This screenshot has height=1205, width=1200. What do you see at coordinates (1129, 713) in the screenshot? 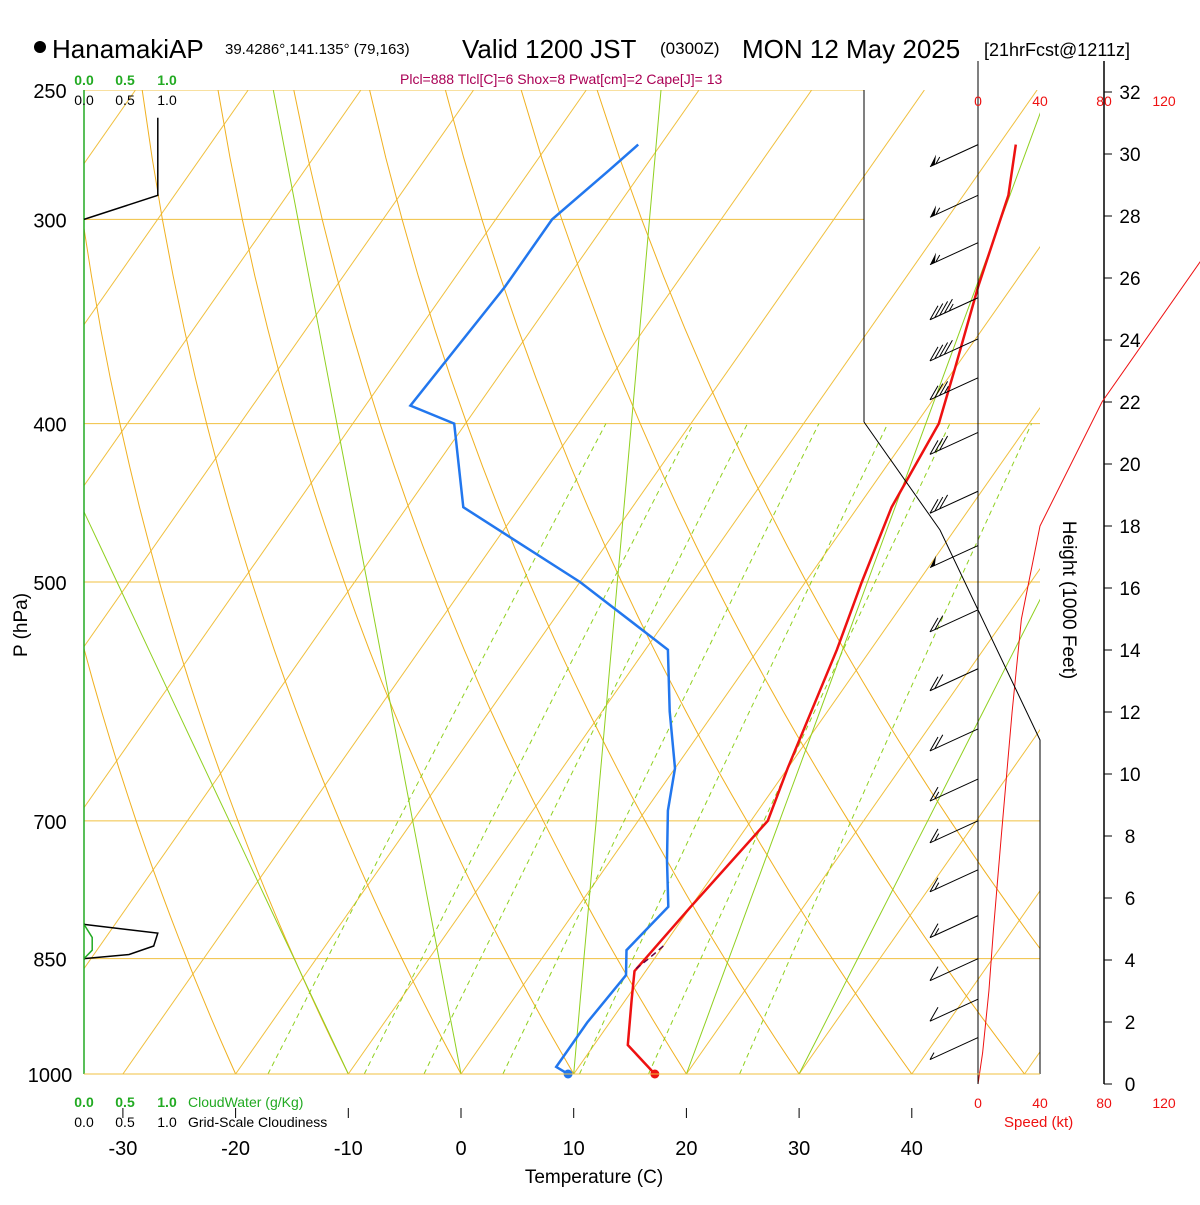
I see `height-tick-label: 12` at bounding box center [1129, 713].